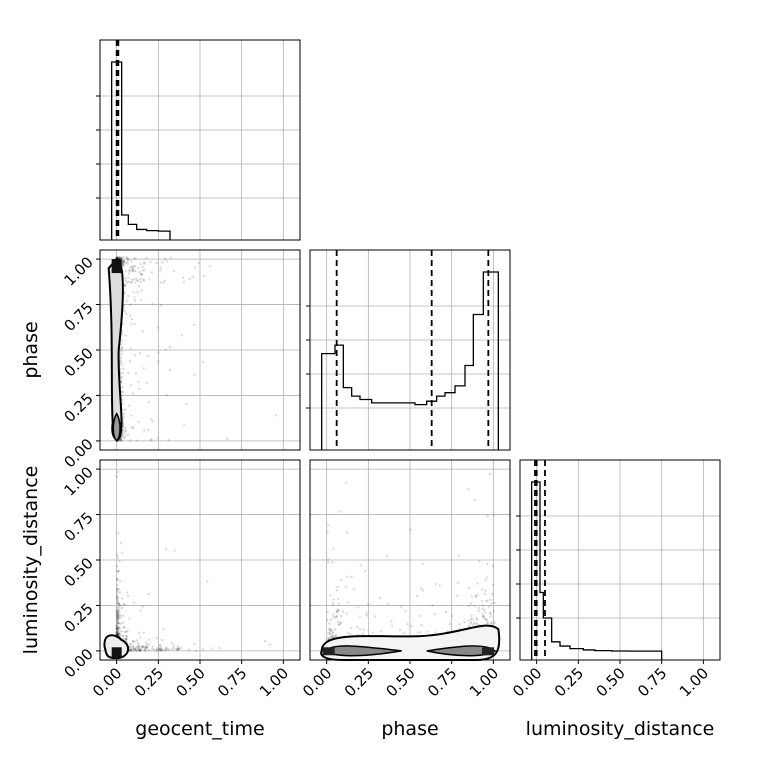 This screenshot has height=760, width=760. I want to click on contour-core-bottom, so click(116, 427).